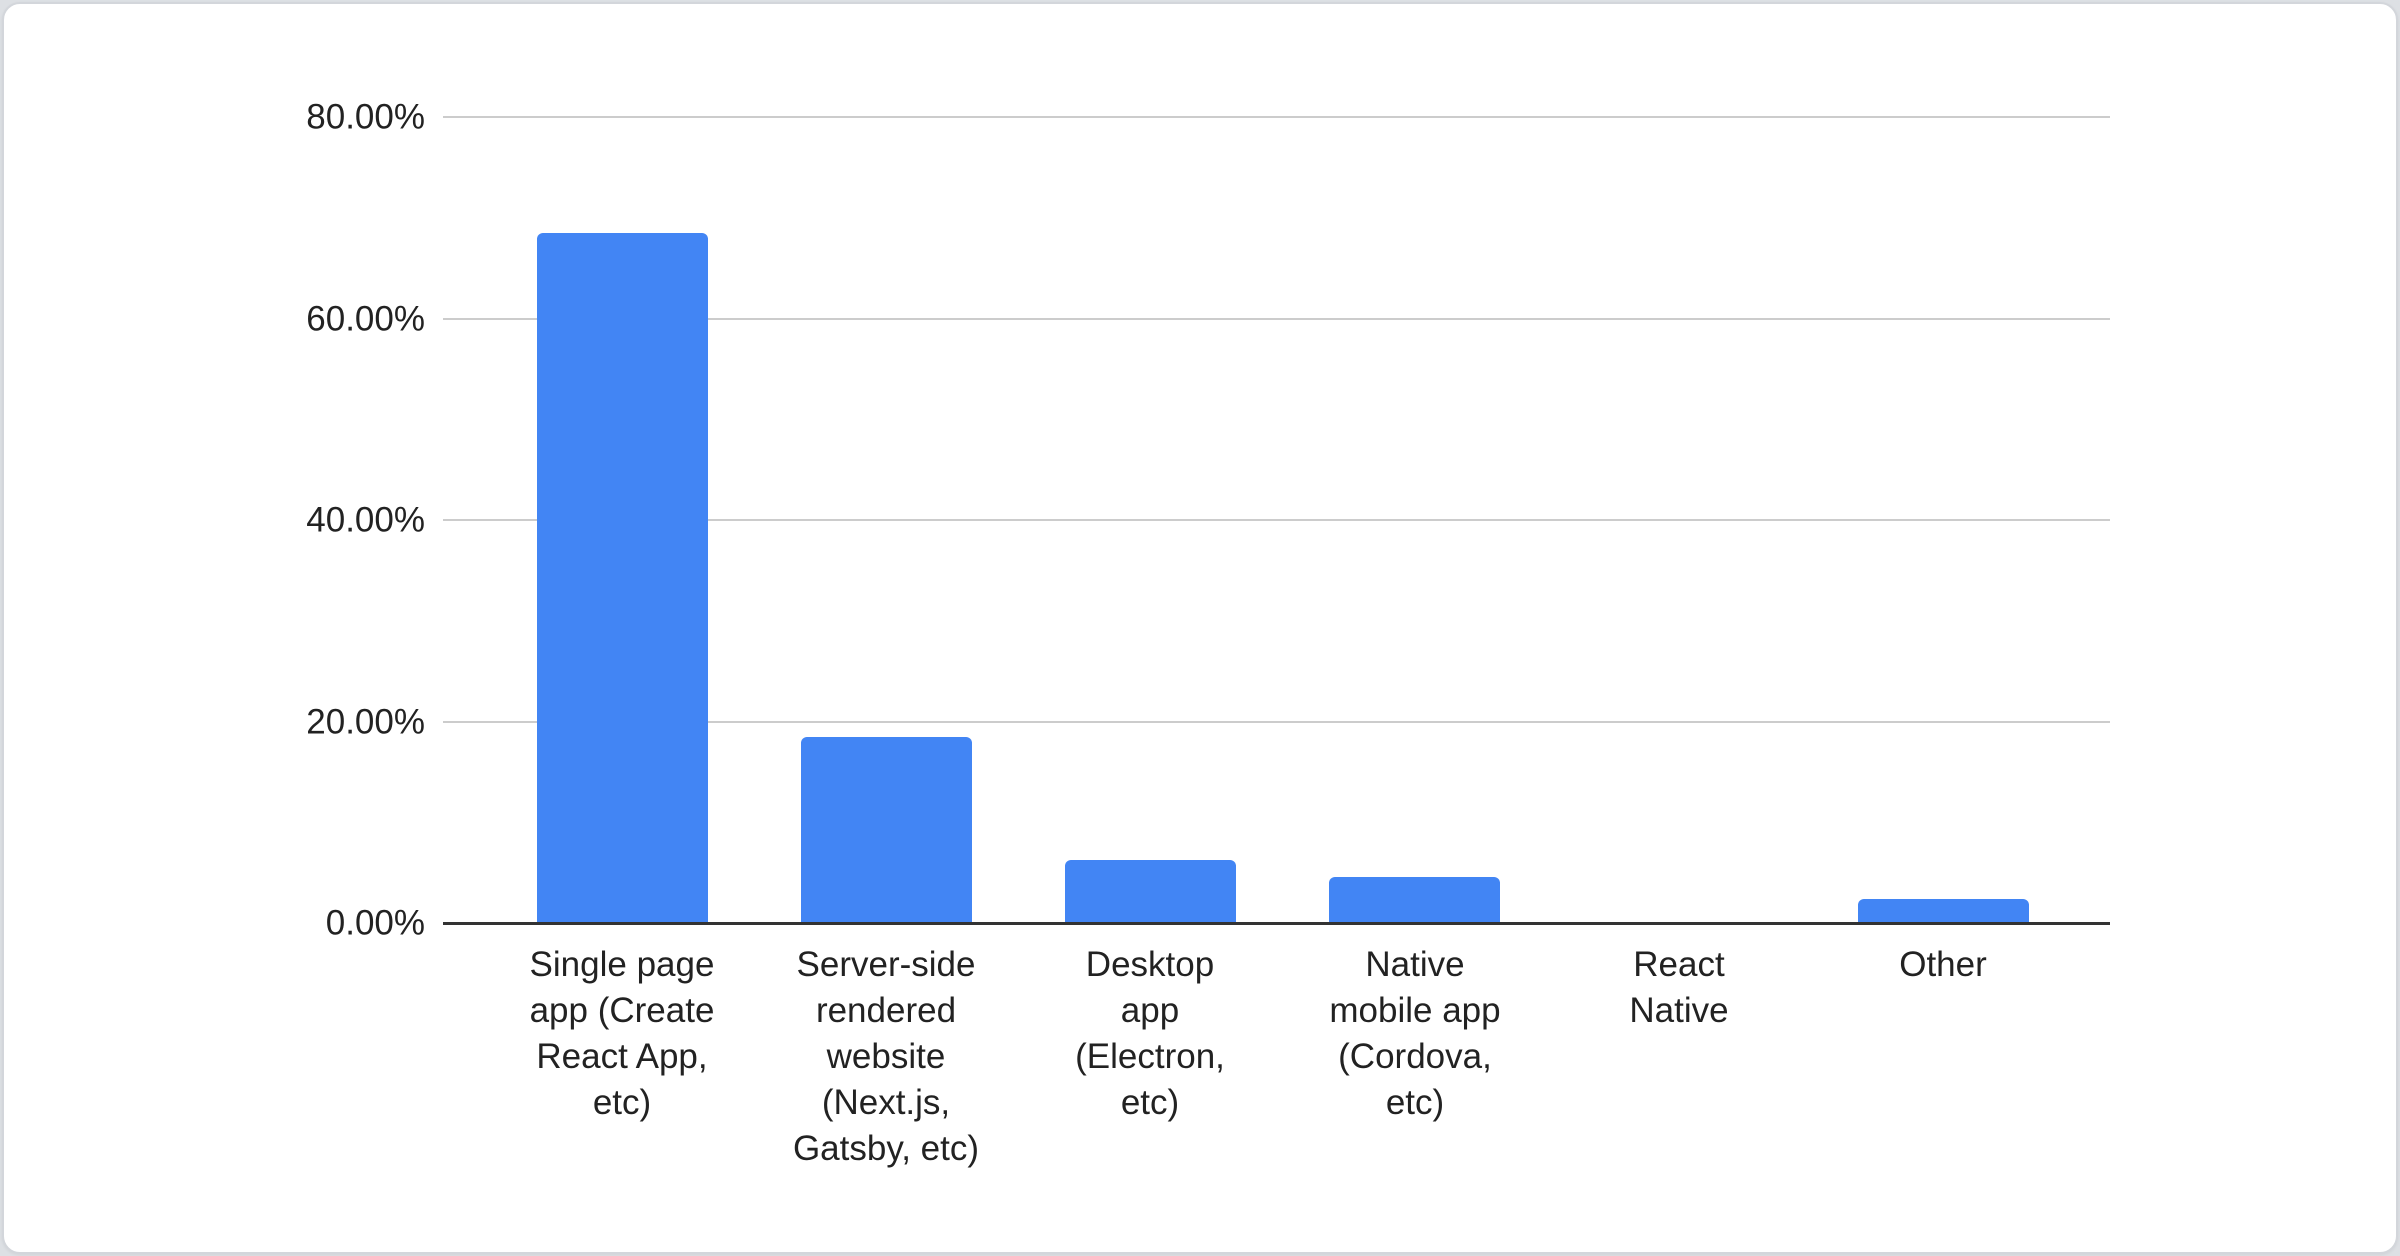 The image size is (2400, 1256). Describe the element at coordinates (1150, 1033) in the screenshot. I see `x-category-label: Desktop app (Electron, etc)` at that location.